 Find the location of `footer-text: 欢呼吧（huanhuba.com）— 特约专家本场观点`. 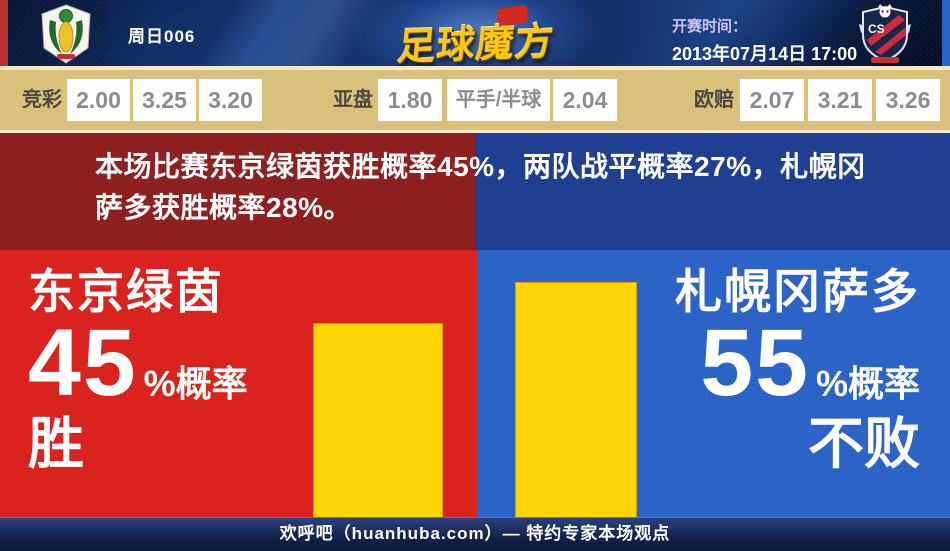

footer-text: 欢呼吧（huanhuba.com）— 特约专家本场观点 is located at coordinates (475, 533).